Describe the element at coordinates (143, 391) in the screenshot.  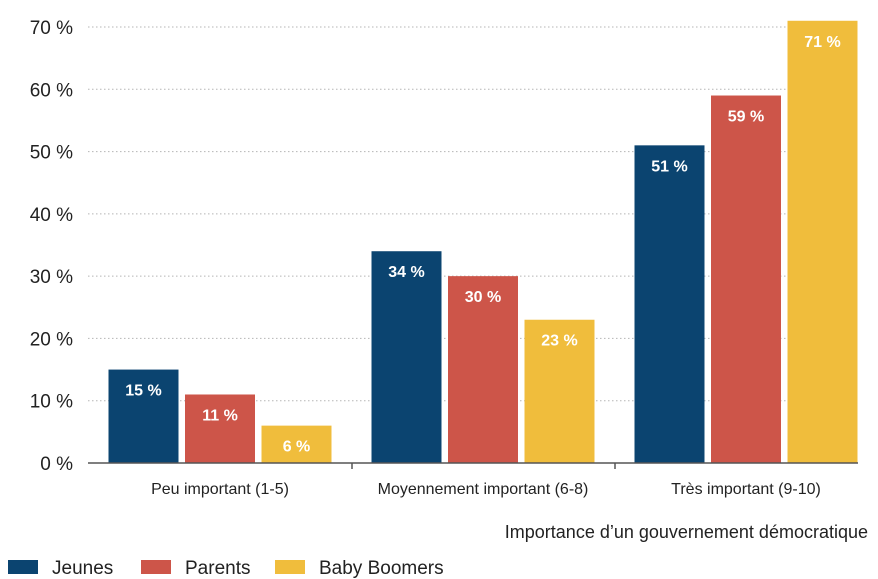
I see `data-label: 15 %` at that location.